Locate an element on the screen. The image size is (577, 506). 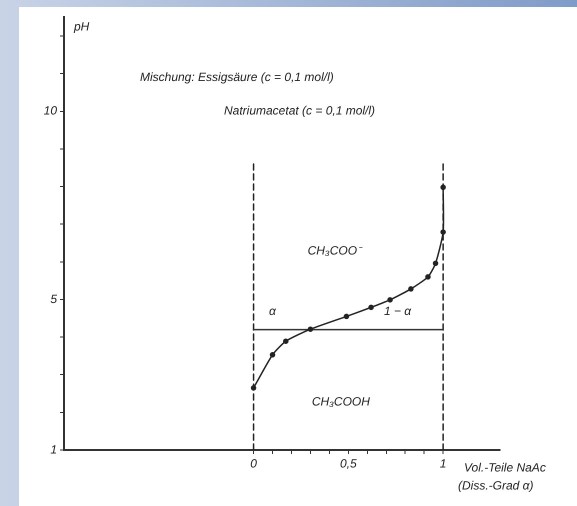
y-tick-label: 1 is located at coordinates (53, 449).